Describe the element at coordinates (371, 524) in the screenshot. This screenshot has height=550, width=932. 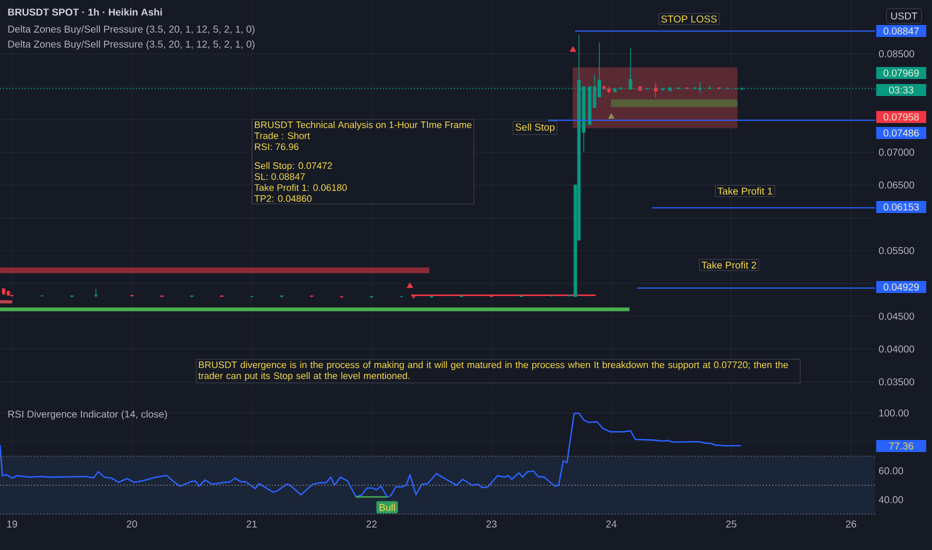
I see `x-tick-label: 22` at that location.